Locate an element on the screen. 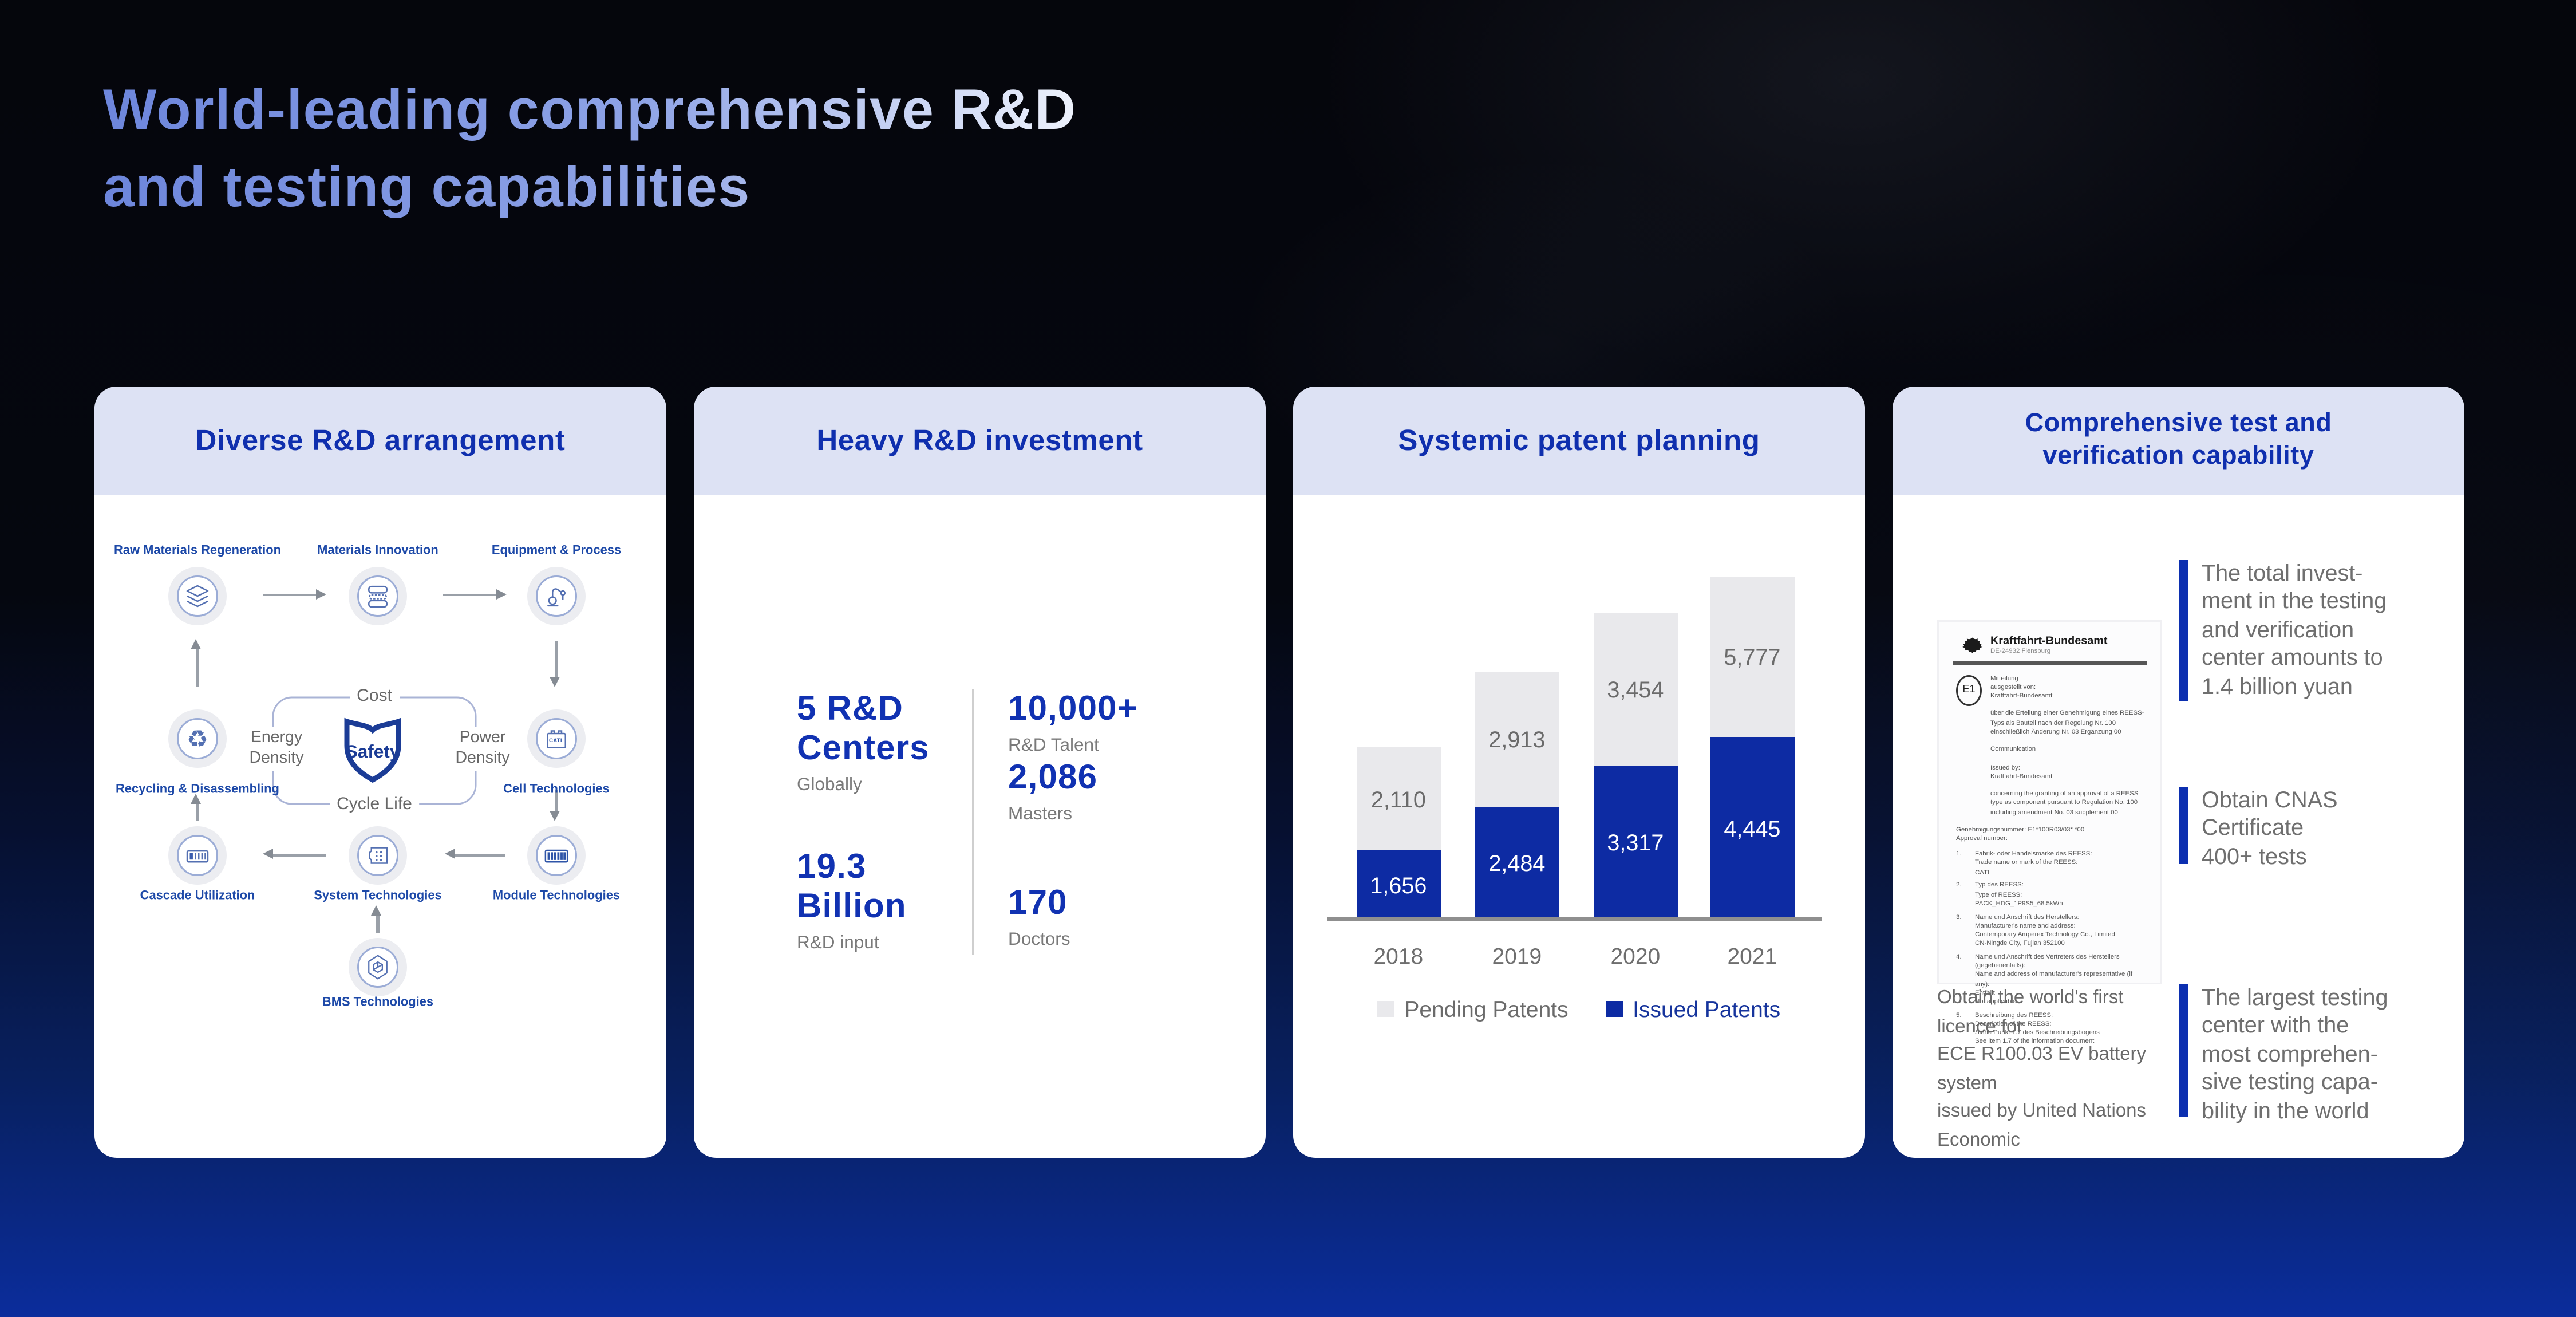 Image resolution: width=2576 pixels, height=1317 pixels. chart-legend: Pending Patents Issued Patents is located at coordinates (1579, 1009).